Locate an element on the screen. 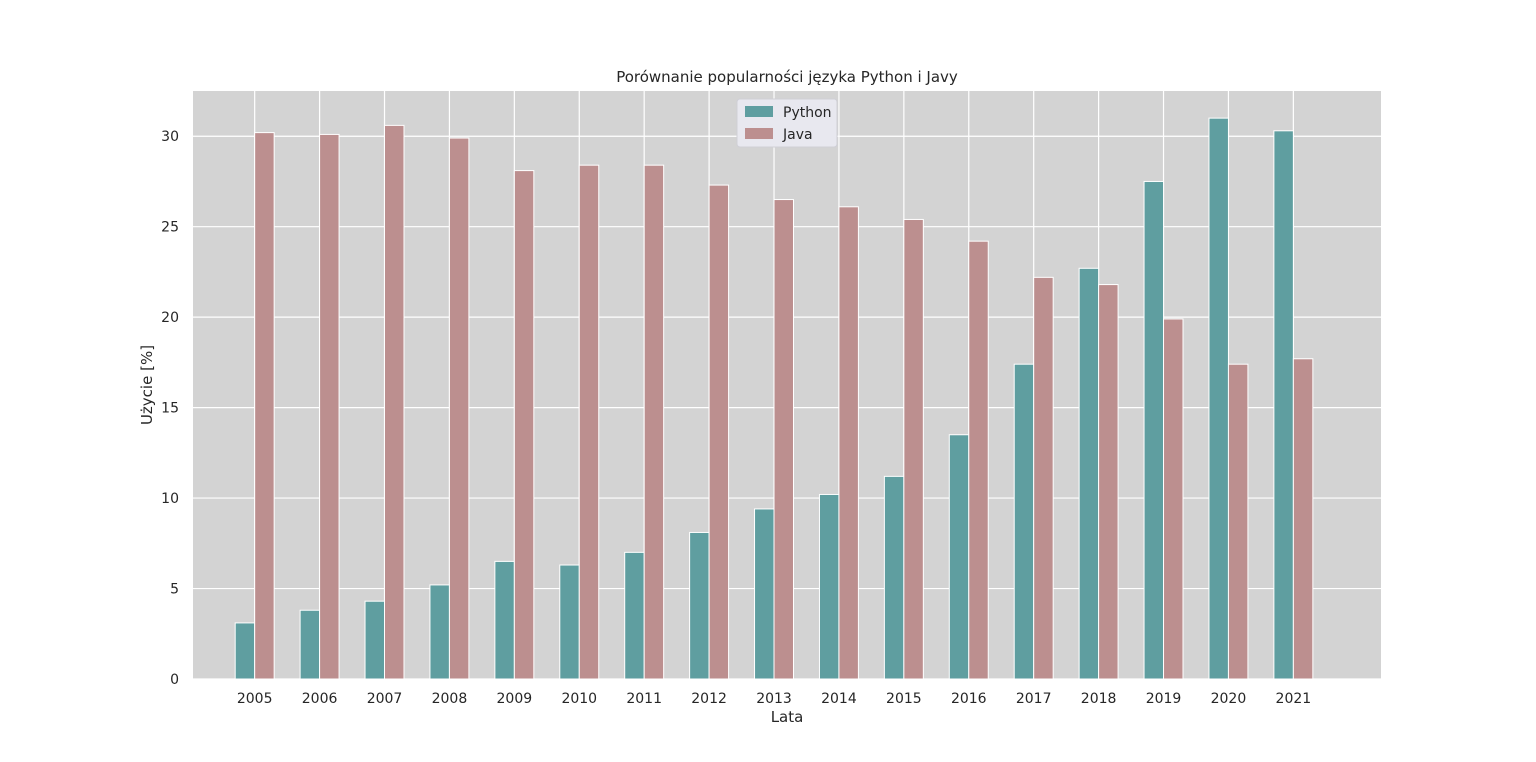 The height and width of the screenshot is (762, 1536). y-tick-label: 20 is located at coordinates (170, 318).